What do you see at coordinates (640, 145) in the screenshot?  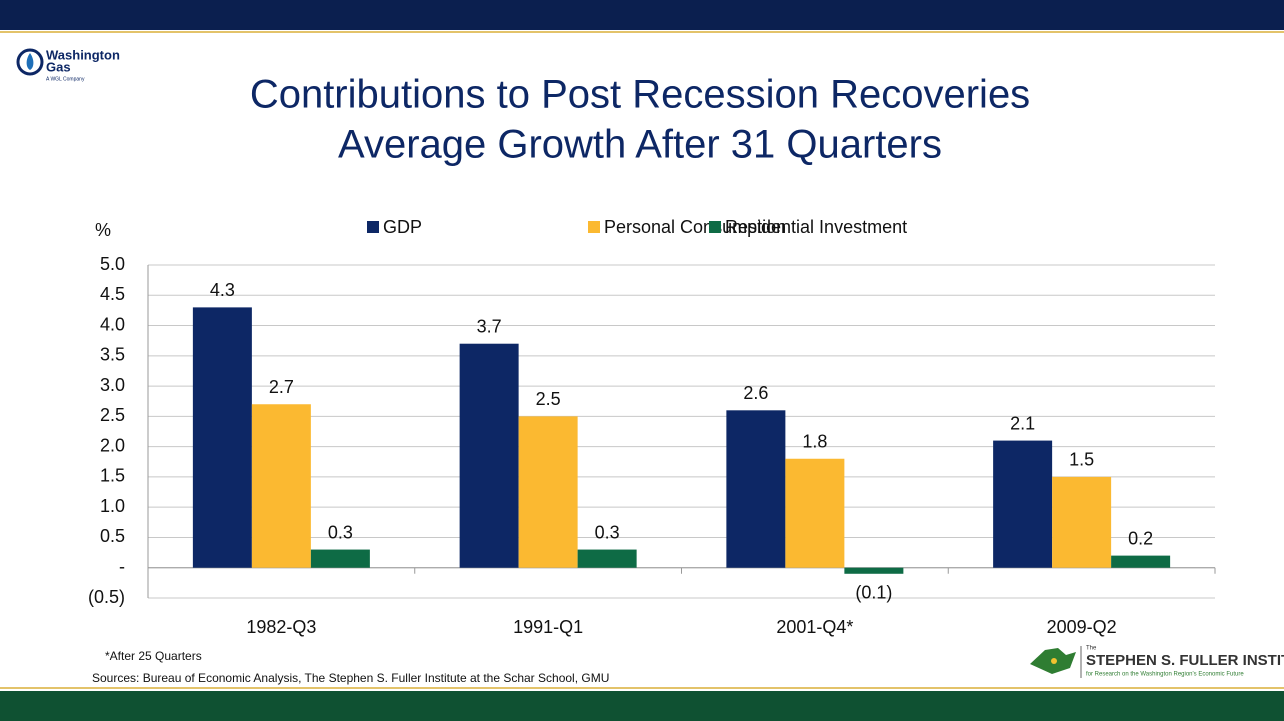 I see `chart-subtitle: Average Growth After 31 Quarters` at bounding box center [640, 145].